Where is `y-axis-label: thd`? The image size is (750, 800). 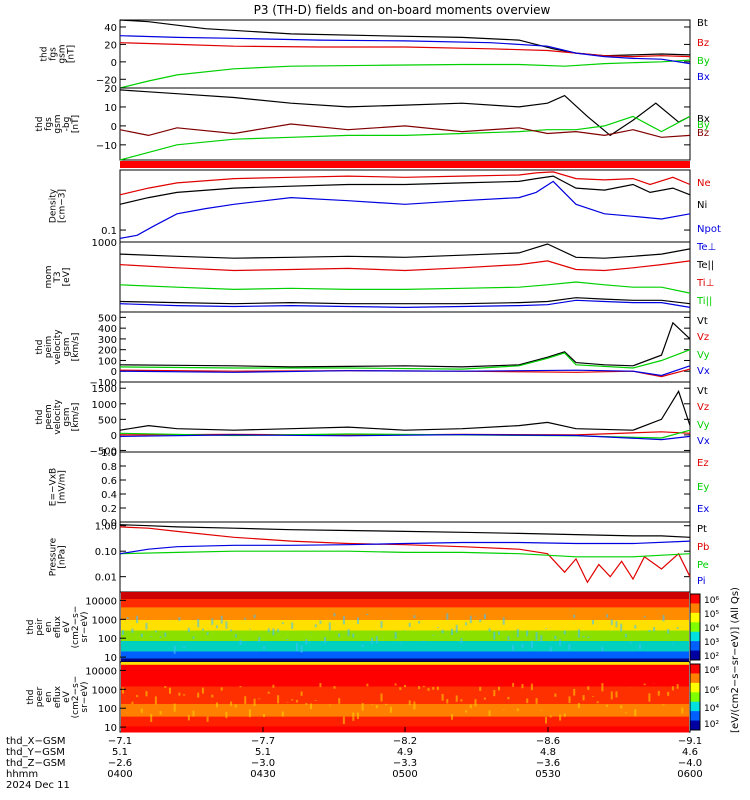 y-axis-label: thd is located at coordinates (40, 417).